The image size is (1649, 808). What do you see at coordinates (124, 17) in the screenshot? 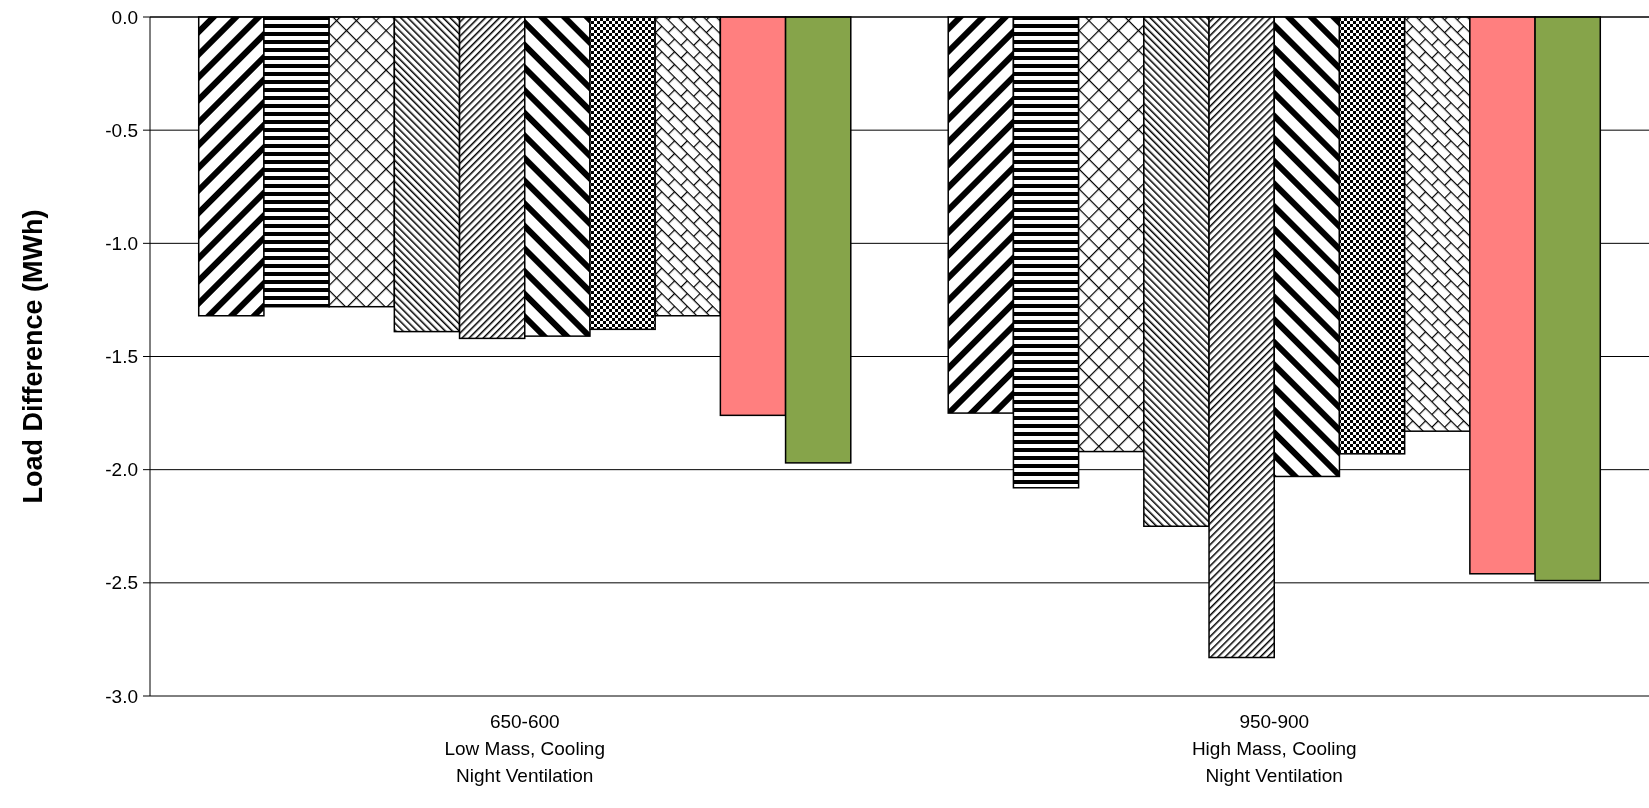
I see `y-tick-label: 0.0` at bounding box center [124, 17].